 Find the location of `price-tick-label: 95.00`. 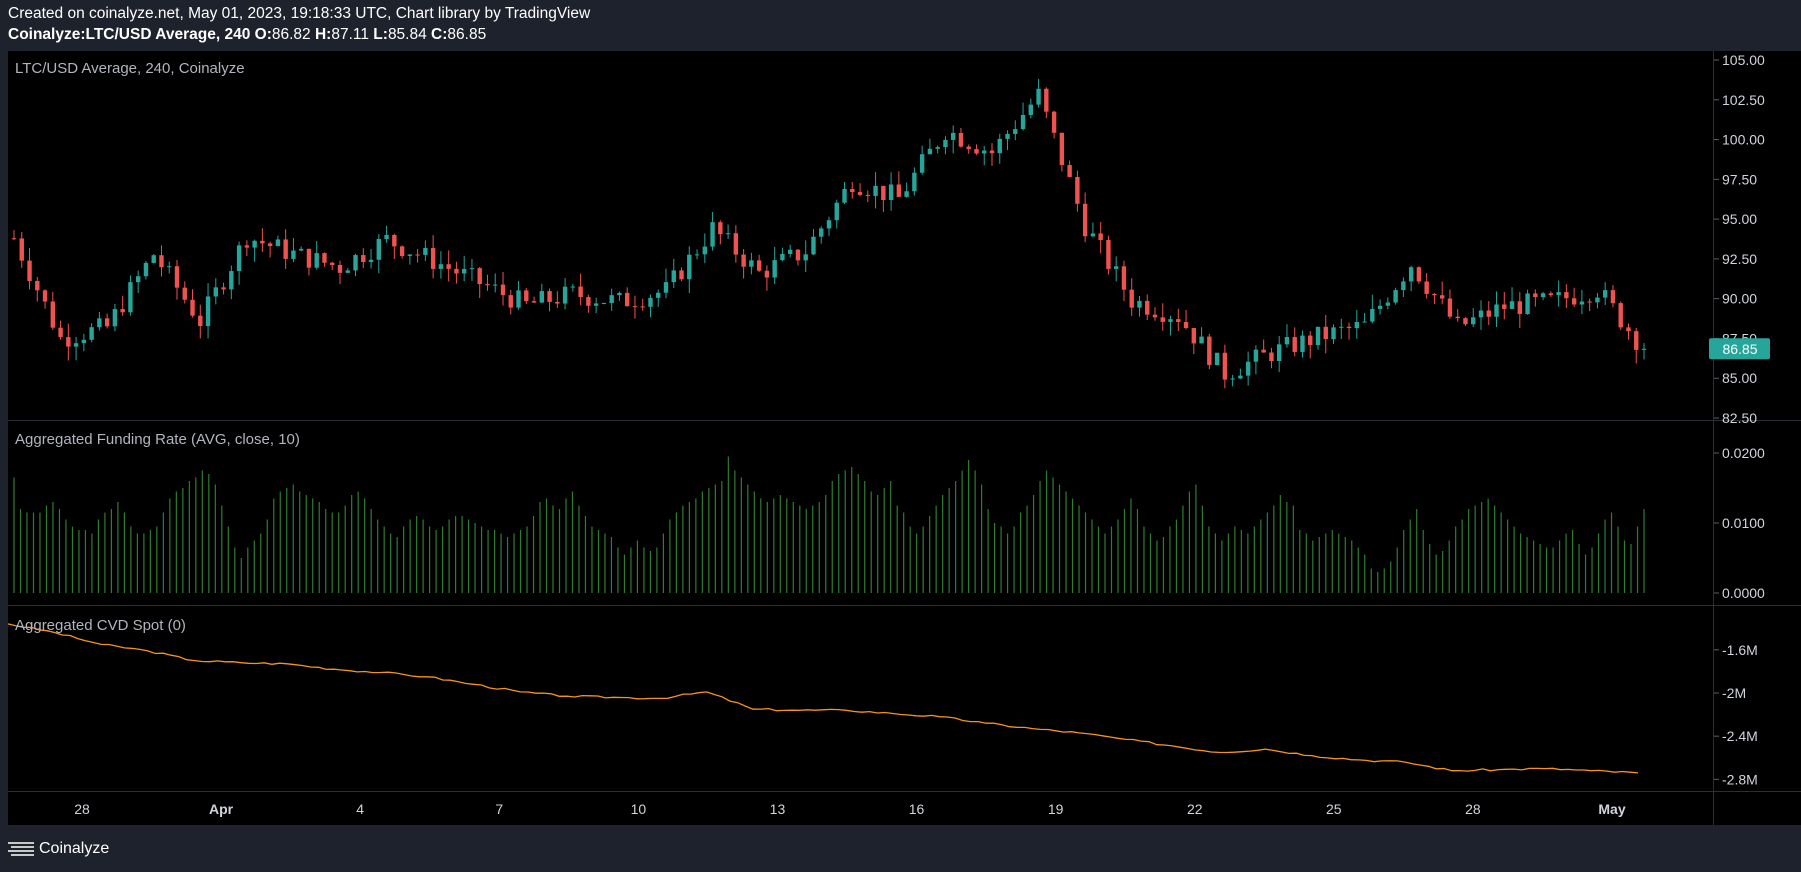

price-tick-label: 95.00 is located at coordinates (1739, 219).